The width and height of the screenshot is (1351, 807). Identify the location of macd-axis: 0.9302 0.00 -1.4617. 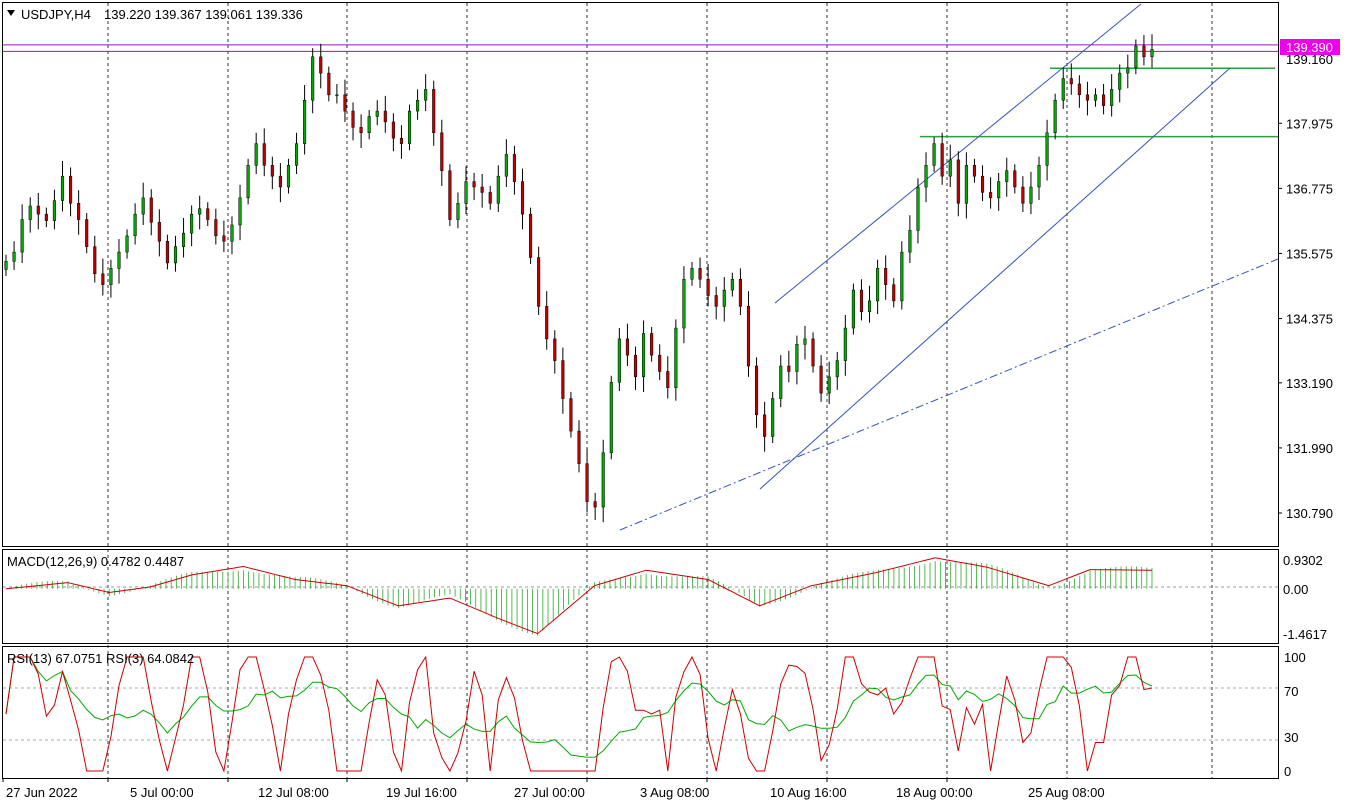
(1305, 597).